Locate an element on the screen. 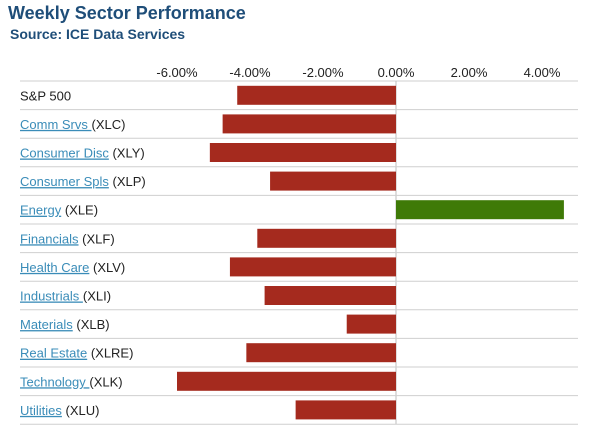  ticker-label: (XLK) is located at coordinates (105, 381).